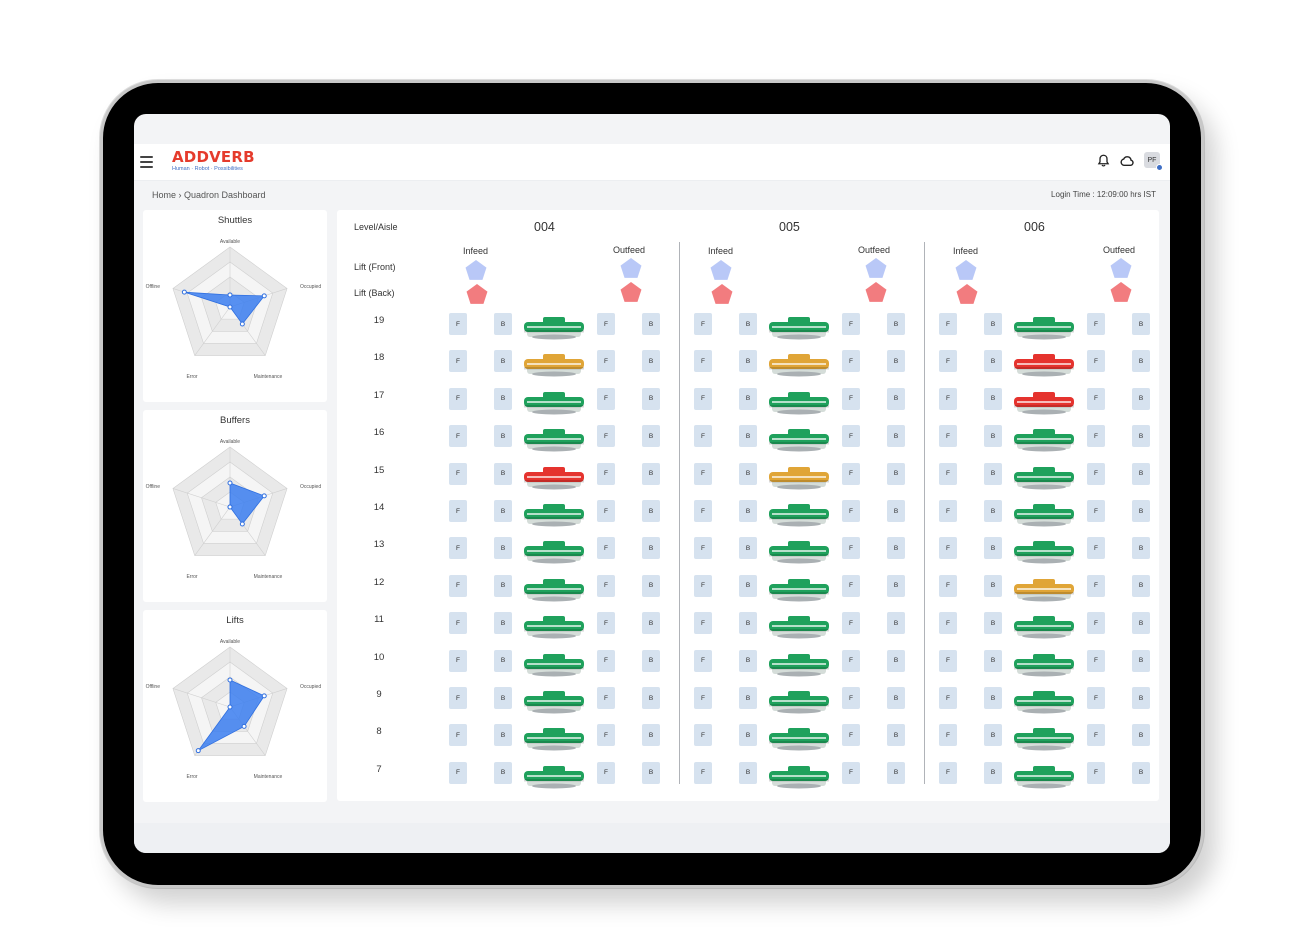 The height and width of the screenshot is (952, 1302). Describe the element at coordinates (631, 292) in the screenshot. I see `lift-back-outfeed-icon` at that location.